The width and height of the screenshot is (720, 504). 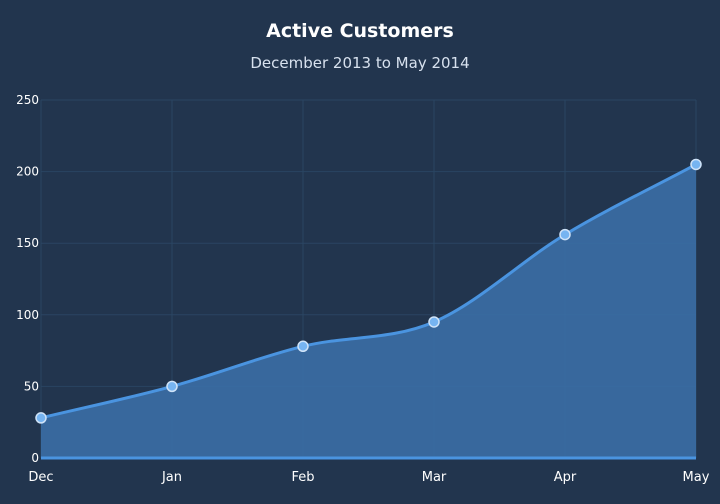 What do you see at coordinates (27, 315) in the screenshot?
I see `y-tick-label: 100` at bounding box center [27, 315].